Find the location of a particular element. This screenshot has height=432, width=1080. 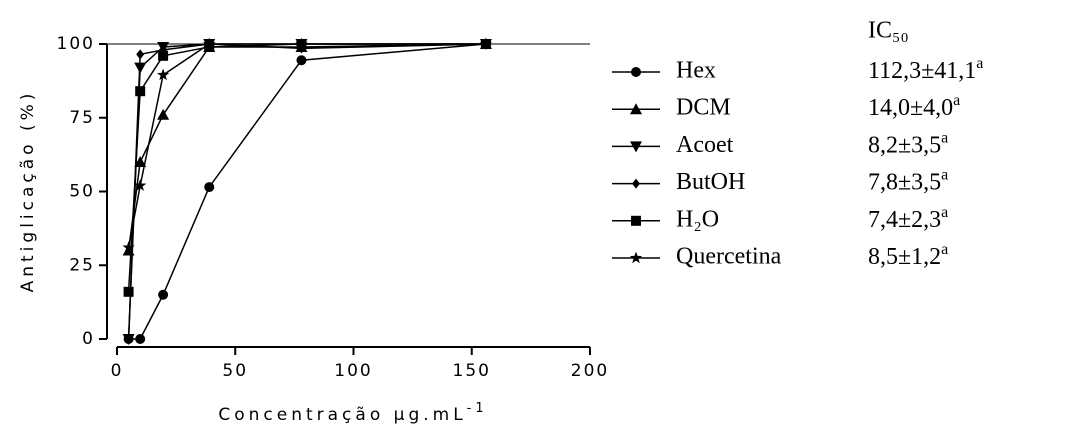

ic50-value: 14,0±4,0a is located at coordinates (914, 106).